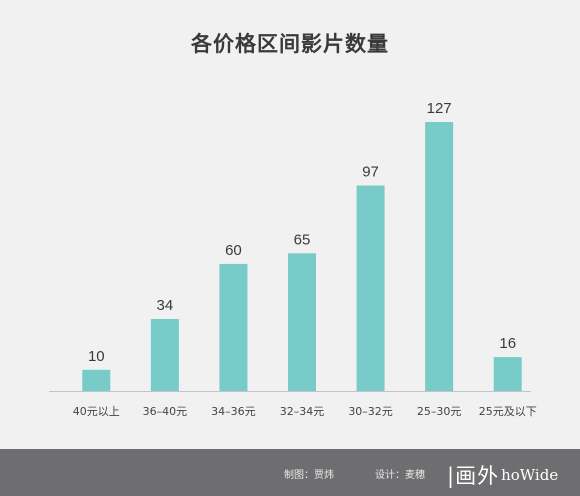  I want to click on category-label-2: 34–36元, so click(233, 411).